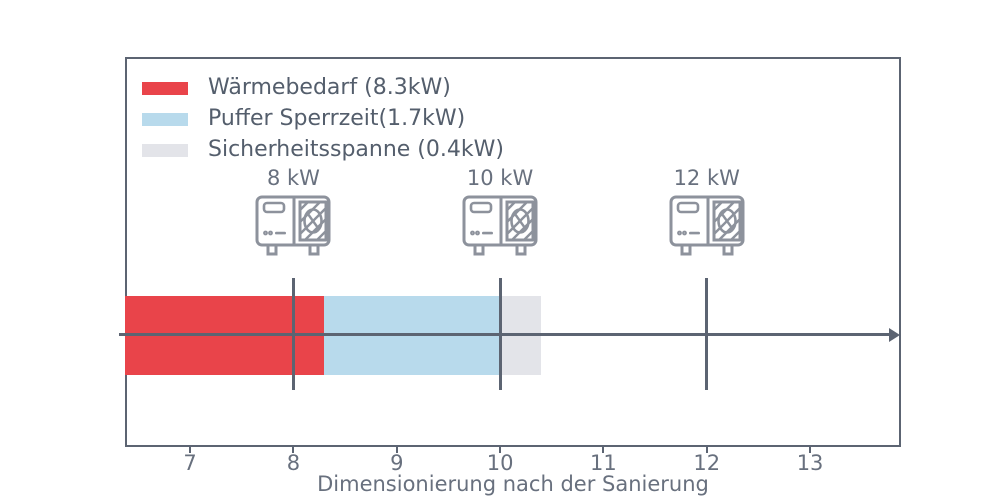  I want to click on x-tick-label: 11, so click(603, 463).